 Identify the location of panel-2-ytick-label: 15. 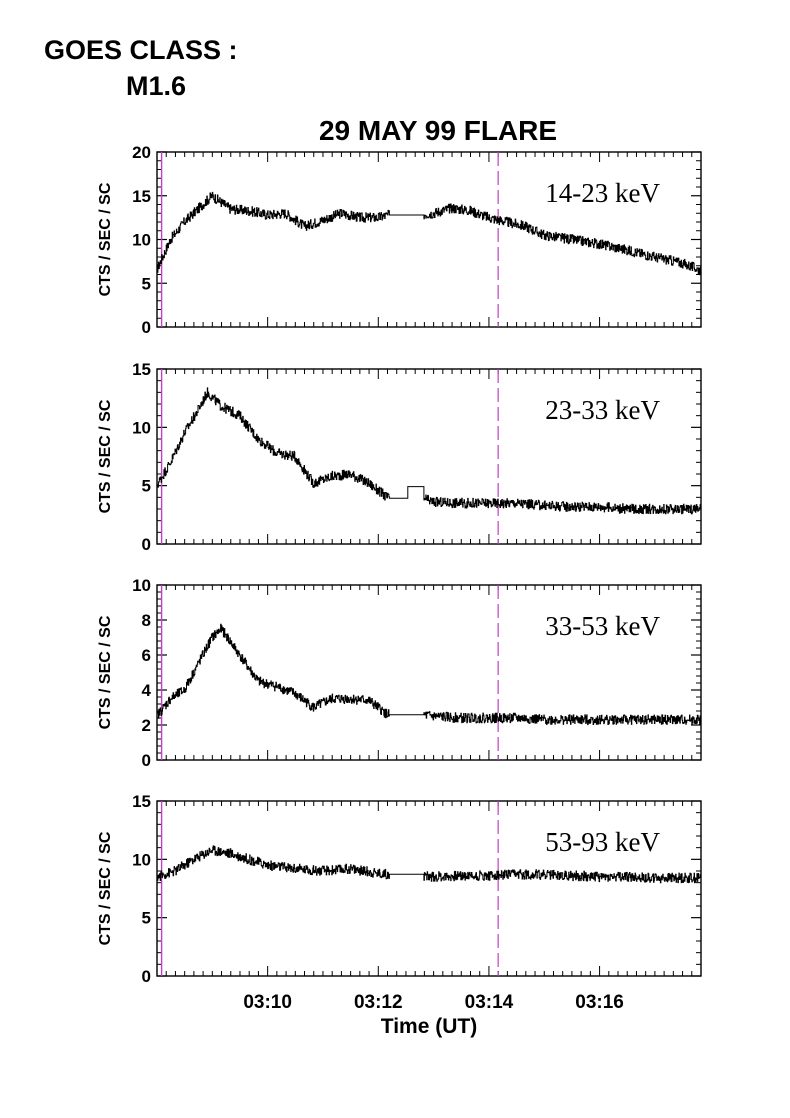
(141, 369).